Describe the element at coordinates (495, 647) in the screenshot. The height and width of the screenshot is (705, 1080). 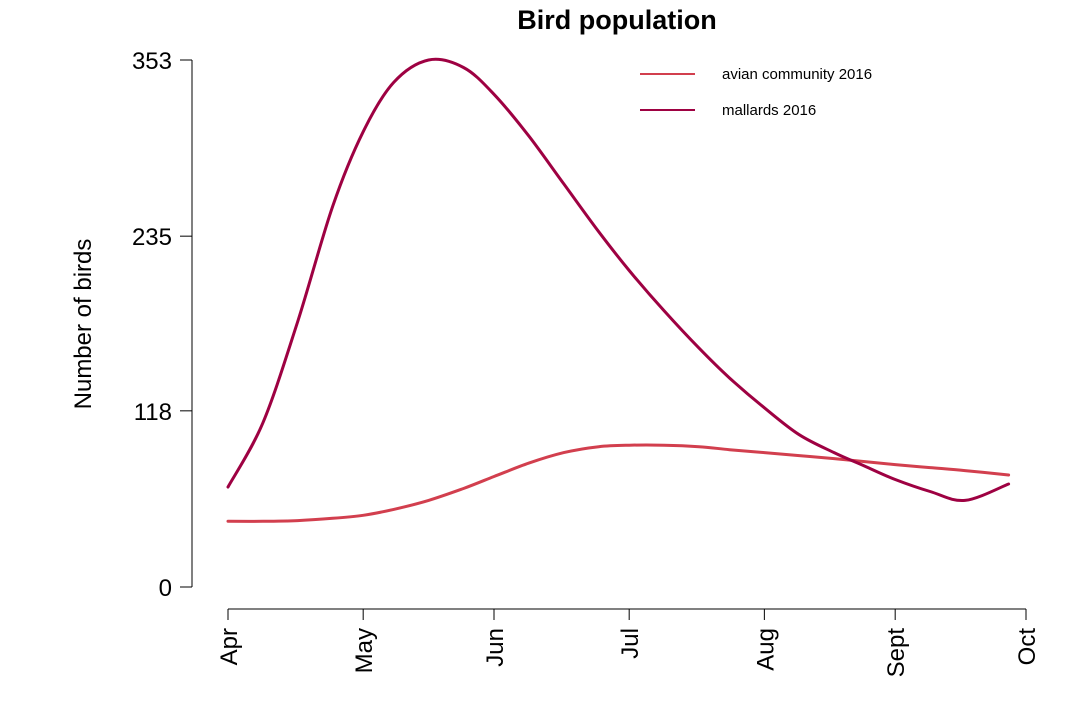
I see `x-tick-label: Jun` at that location.